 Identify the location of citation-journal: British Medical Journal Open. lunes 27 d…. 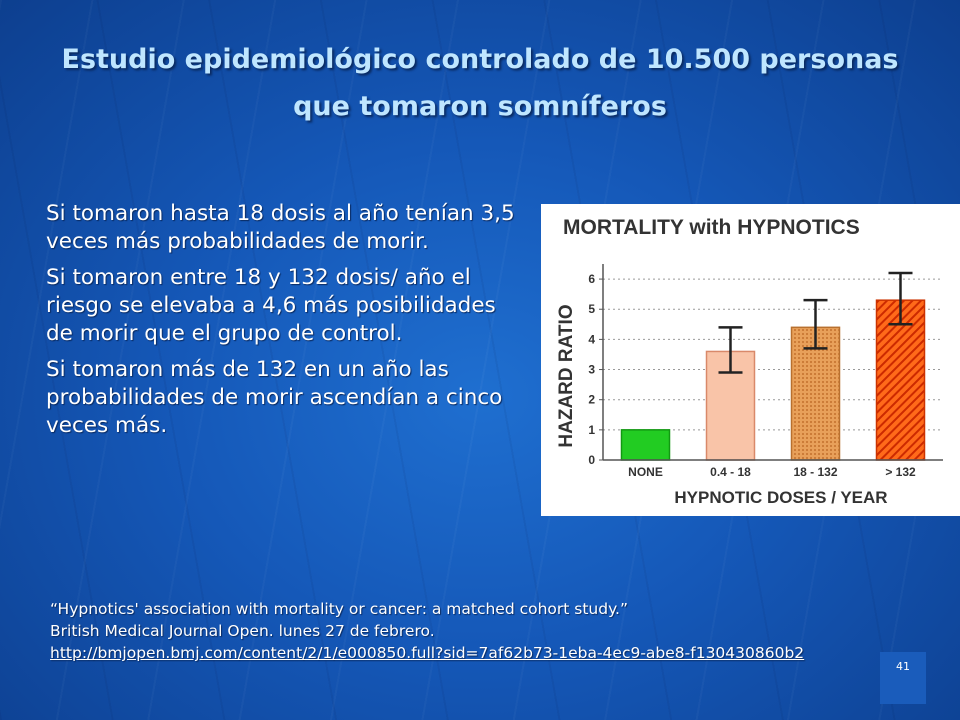
(242, 631).